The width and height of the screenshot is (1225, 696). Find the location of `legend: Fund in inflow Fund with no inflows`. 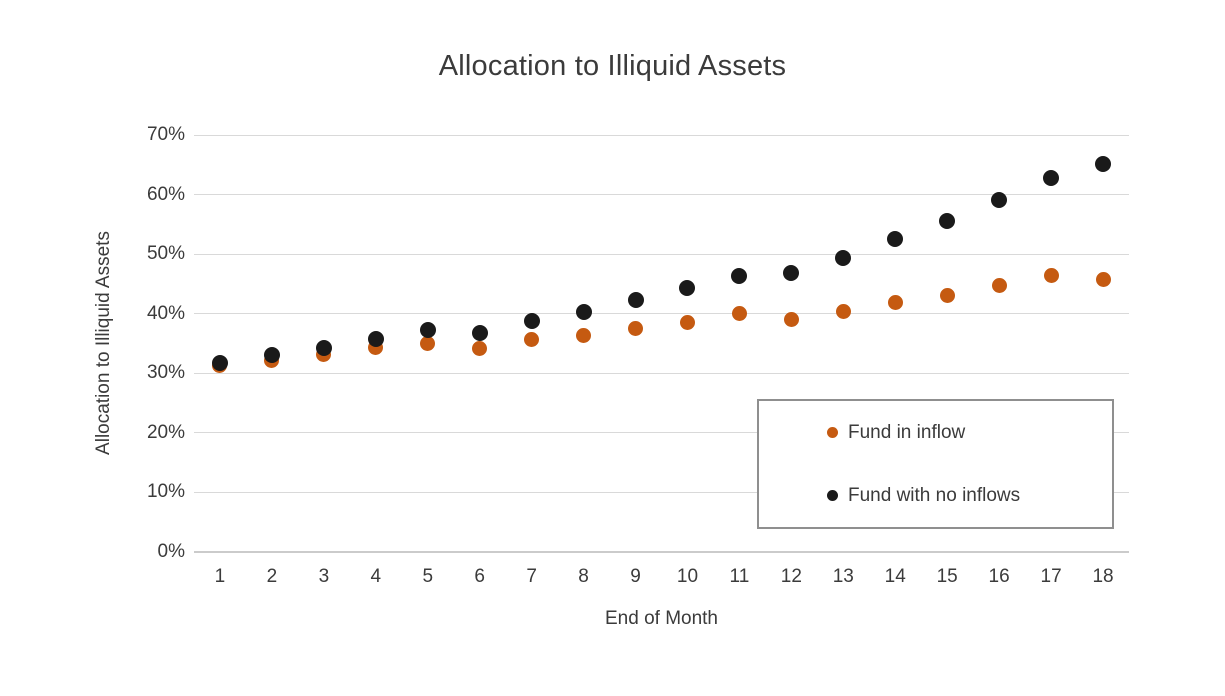

legend: Fund in inflow Fund with no inflows is located at coordinates (935, 464).